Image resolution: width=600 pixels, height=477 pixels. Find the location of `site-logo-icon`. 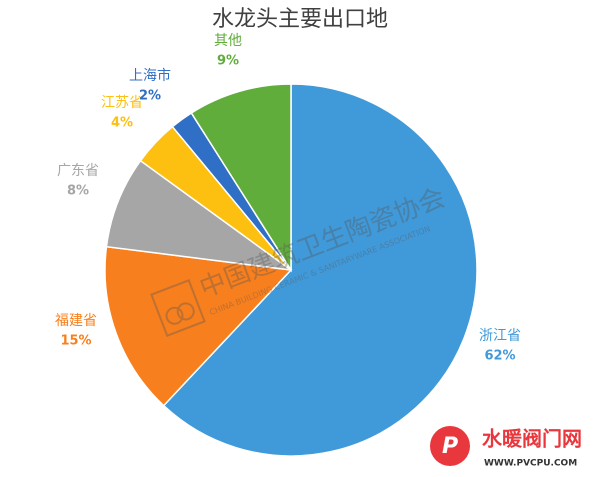

site-logo-icon is located at coordinates (450, 446).